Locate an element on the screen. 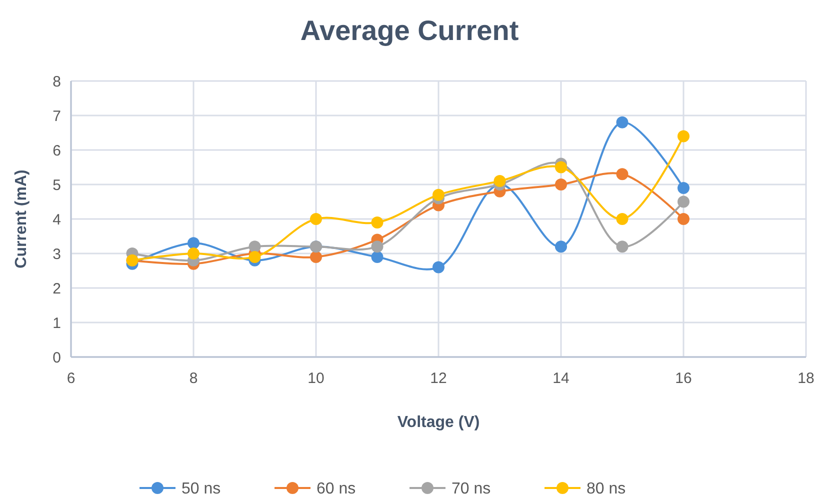 The width and height of the screenshot is (819, 497). legend-label: 60 ns is located at coordinates (336, 488).